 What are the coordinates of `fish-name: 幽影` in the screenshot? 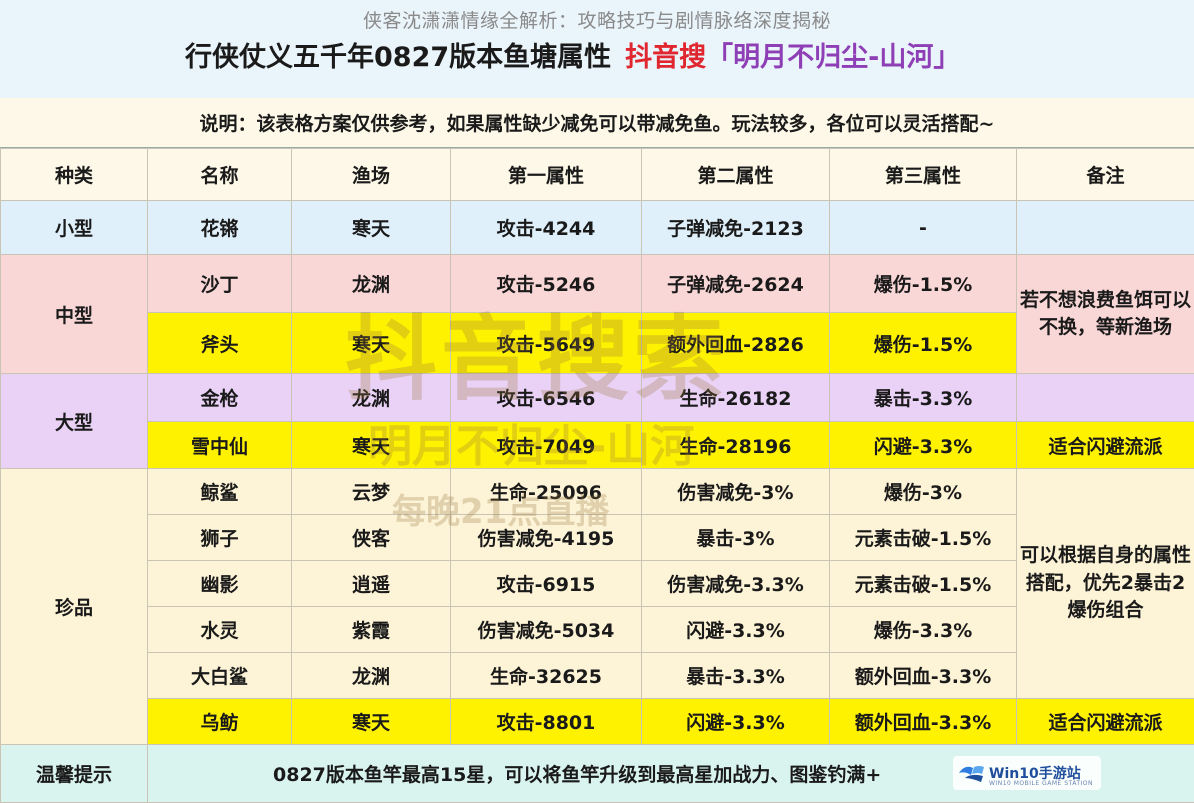 It's located at (220, 584).